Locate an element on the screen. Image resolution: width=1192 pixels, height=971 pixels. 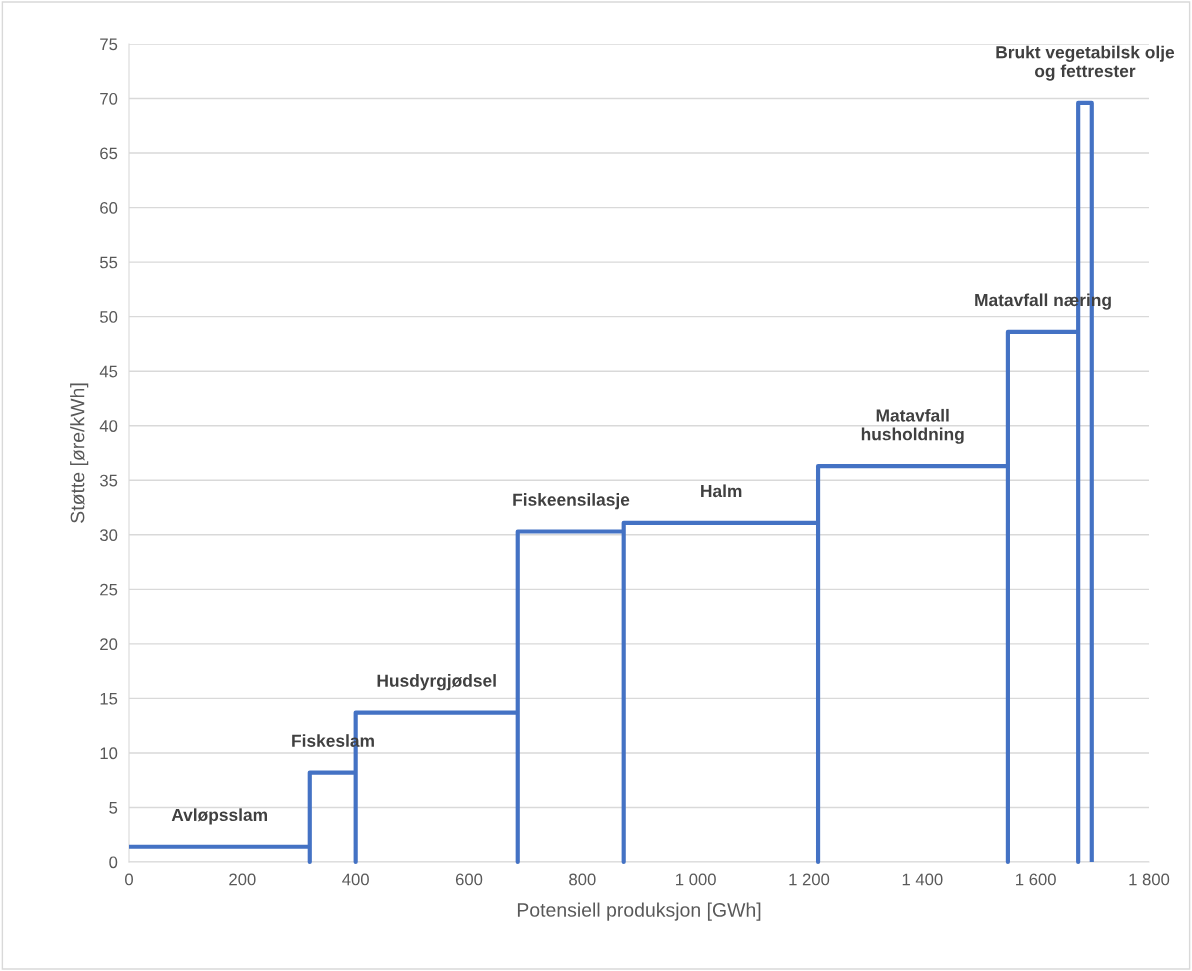
y-axis-title: Støtte [øre/kWh] is located at coordinates (79, 453).